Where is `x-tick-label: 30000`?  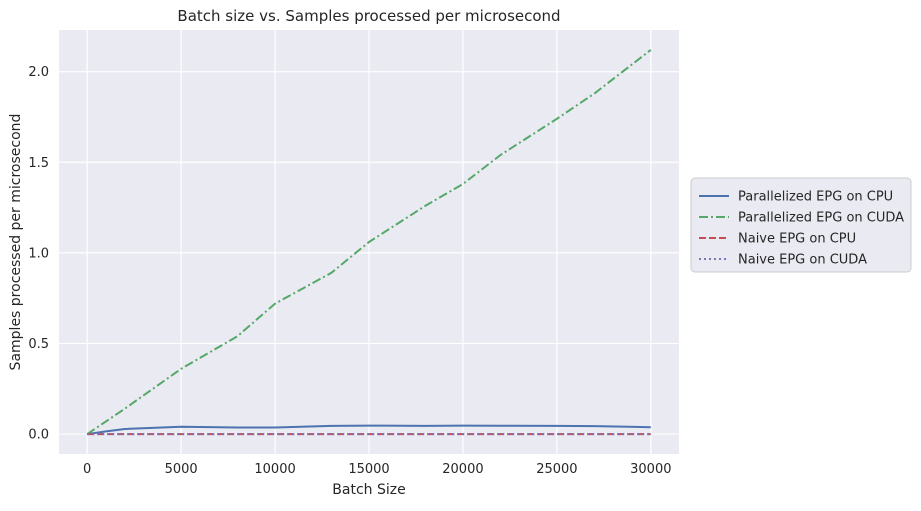 x-tick-label: 30000 is located at coordinates (650, 469).